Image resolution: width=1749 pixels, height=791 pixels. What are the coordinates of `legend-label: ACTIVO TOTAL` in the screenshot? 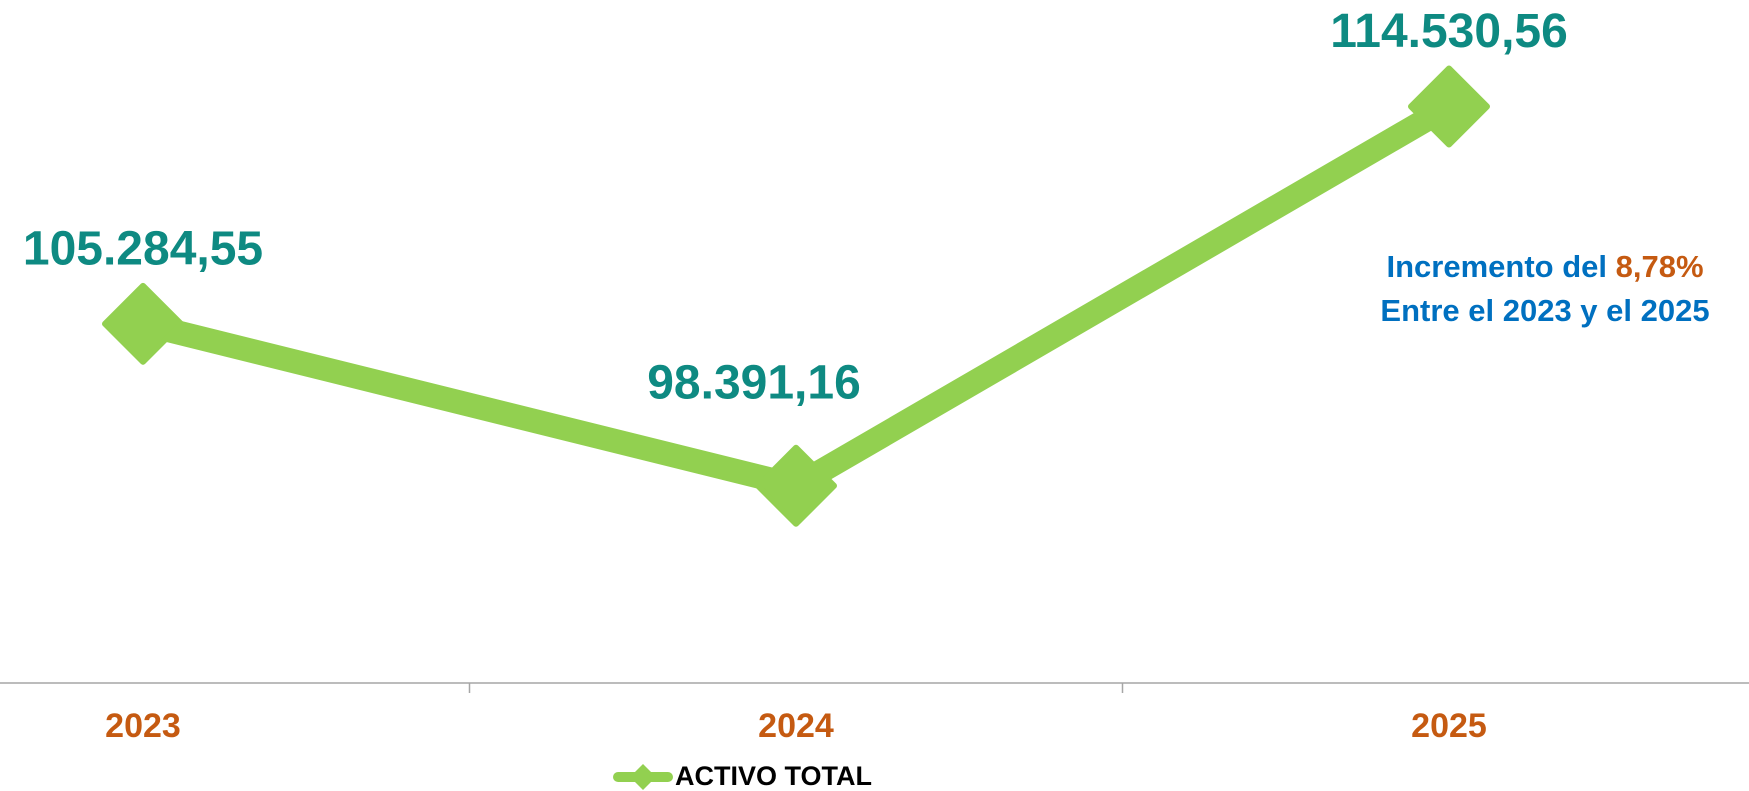 It's located at (773, 776).